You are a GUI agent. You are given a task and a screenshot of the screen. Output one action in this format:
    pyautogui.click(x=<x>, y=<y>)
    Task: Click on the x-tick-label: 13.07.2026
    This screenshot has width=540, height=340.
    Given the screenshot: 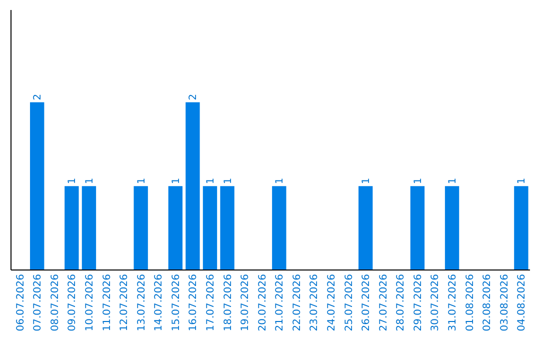 What is the action you would take?
    pyautogui.click(x=142, y=303)
    